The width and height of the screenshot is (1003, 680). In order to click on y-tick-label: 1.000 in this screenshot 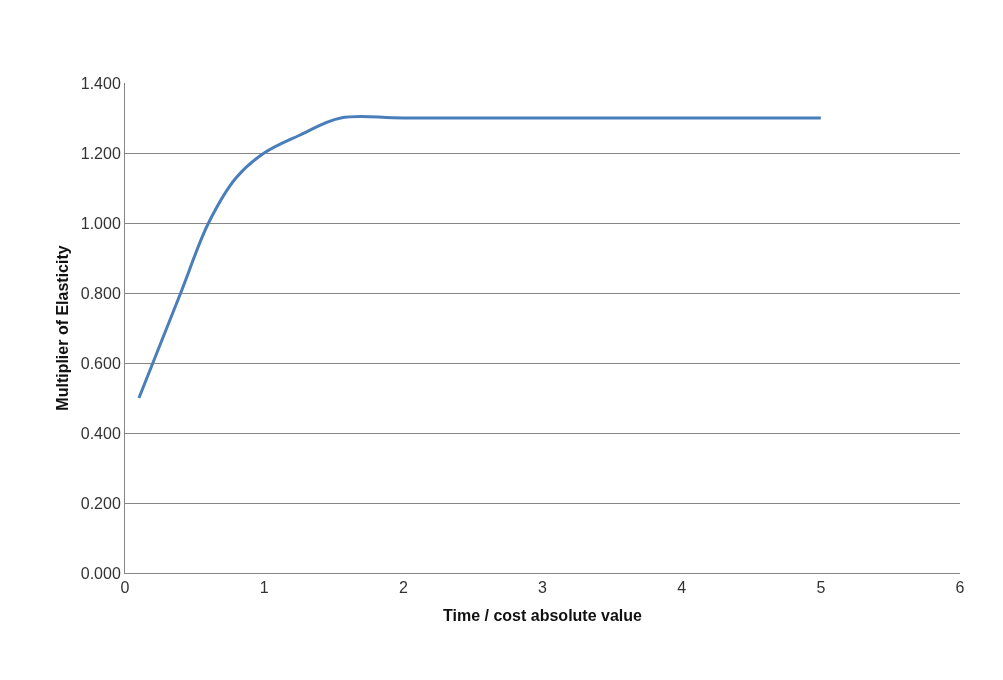, I will do `click(100, 223)`.